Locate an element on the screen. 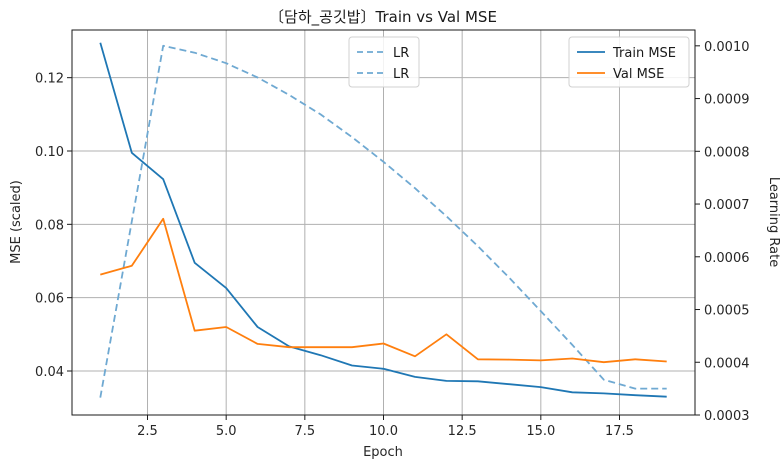 Image resolution: width=784 pixels, height=469 pixels. x-tick-label: 17.5 is located at coordinates (619, 431).